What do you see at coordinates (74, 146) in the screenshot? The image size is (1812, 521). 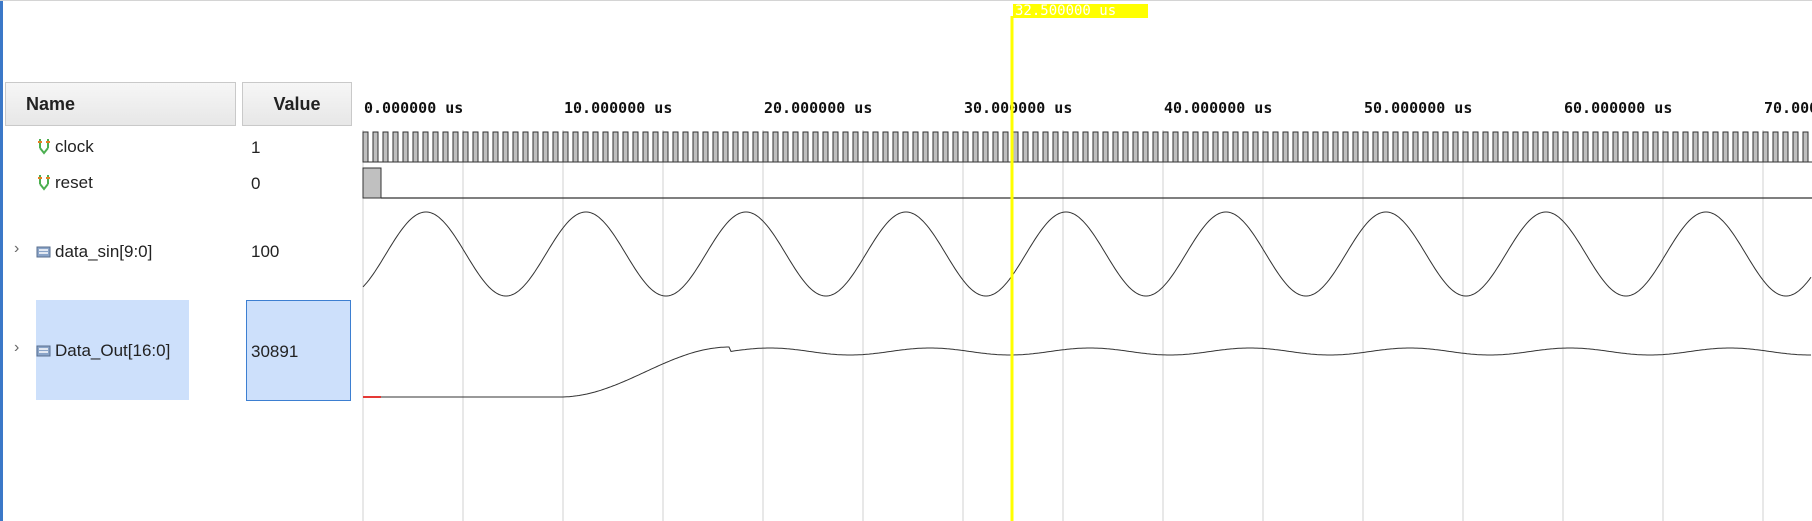 I see `signal-name: clock` at bounding box center [74, 146].